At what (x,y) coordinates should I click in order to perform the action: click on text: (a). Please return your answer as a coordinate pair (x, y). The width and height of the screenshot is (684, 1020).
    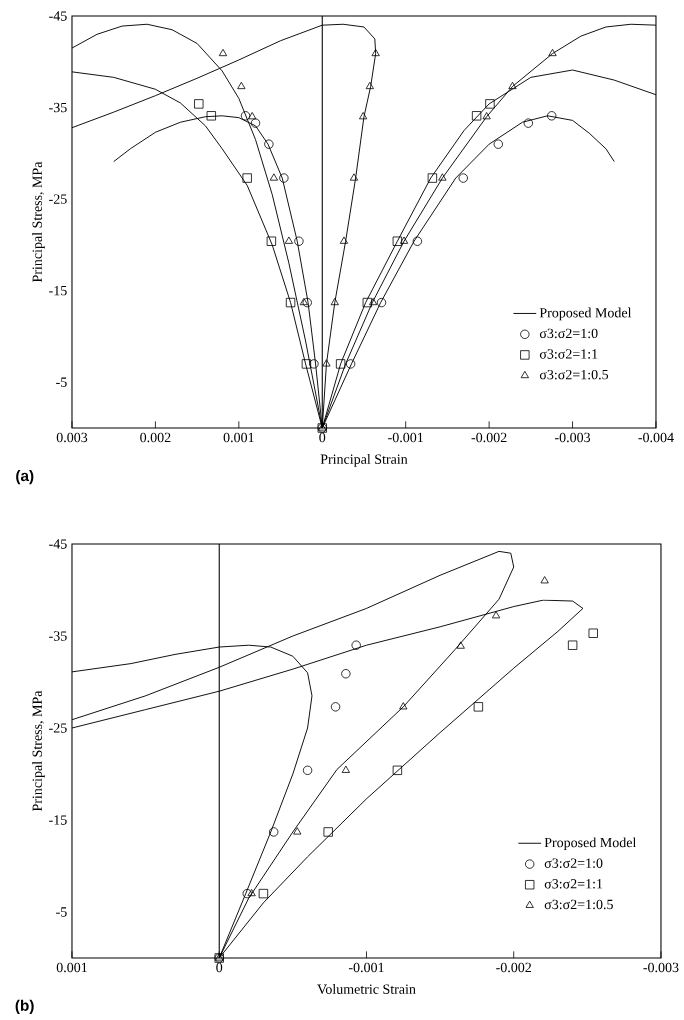
    Looking at the image, I should click on (25, 477).